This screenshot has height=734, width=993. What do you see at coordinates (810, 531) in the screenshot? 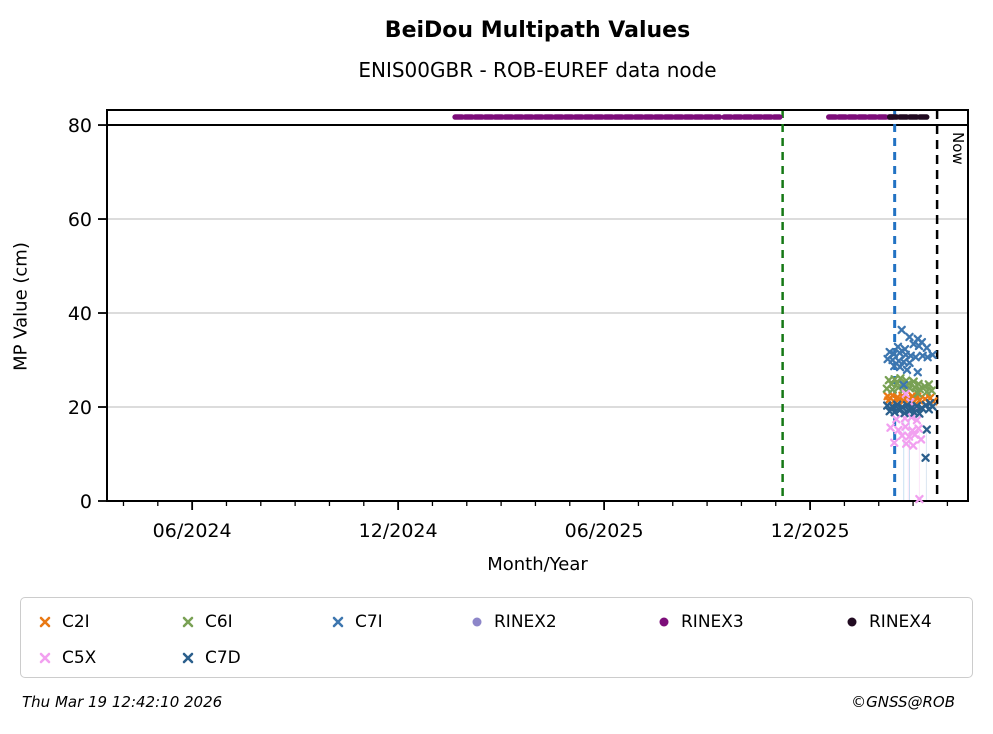
I see `x-tick-label: 12/2025` at bounding box center [810, 531].